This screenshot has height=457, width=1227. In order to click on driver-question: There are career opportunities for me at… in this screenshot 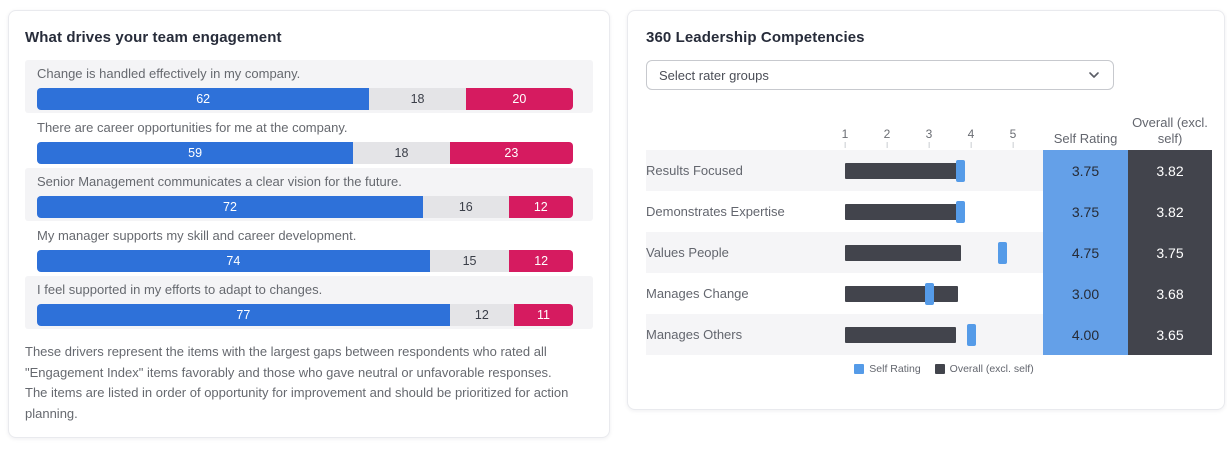, I will do `click(192, 127)`.